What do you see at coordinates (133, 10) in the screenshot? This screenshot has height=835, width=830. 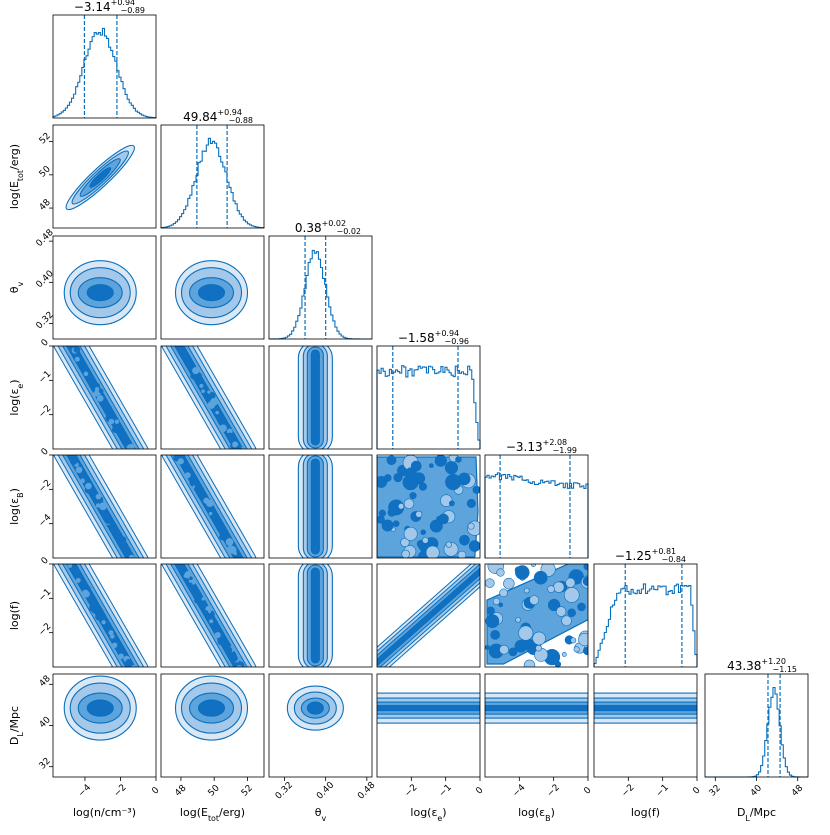 I see `panel-title-minus-logn: −0.89` at bounding box center [133, 10].